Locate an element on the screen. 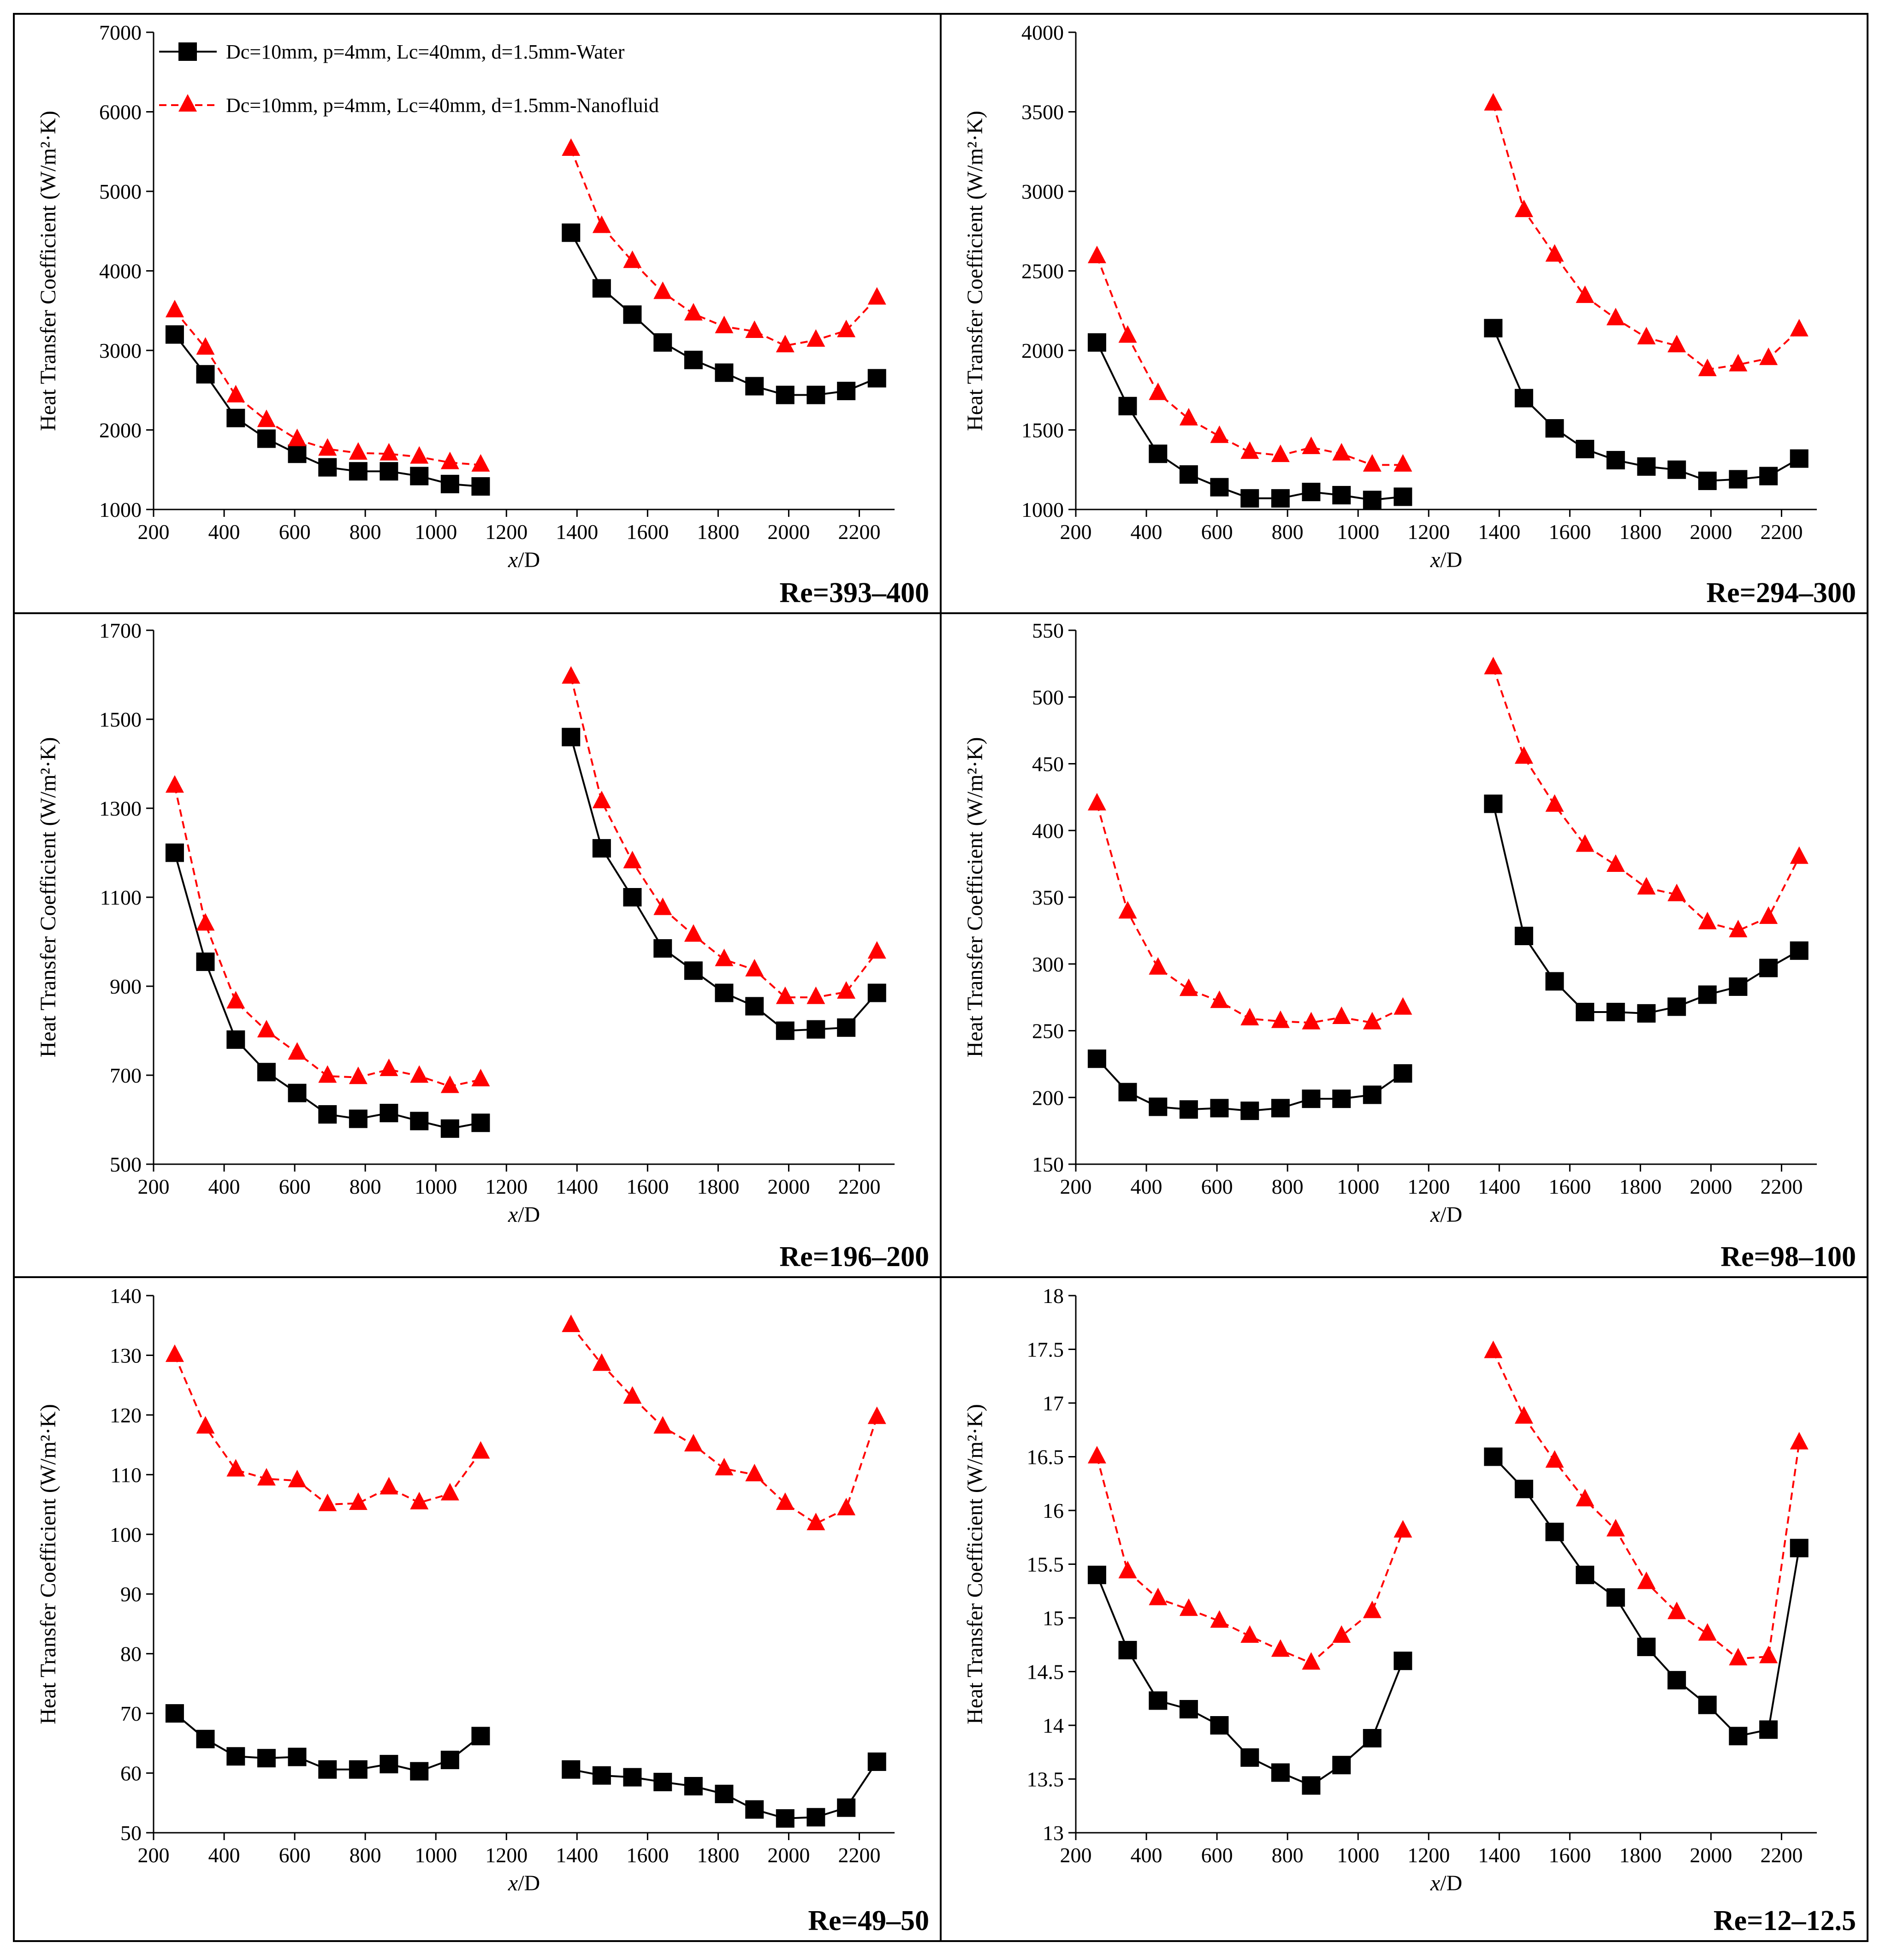 The image size is (1880, 1960). y-tick-label: 120 is located at coordinates (126, 1415).